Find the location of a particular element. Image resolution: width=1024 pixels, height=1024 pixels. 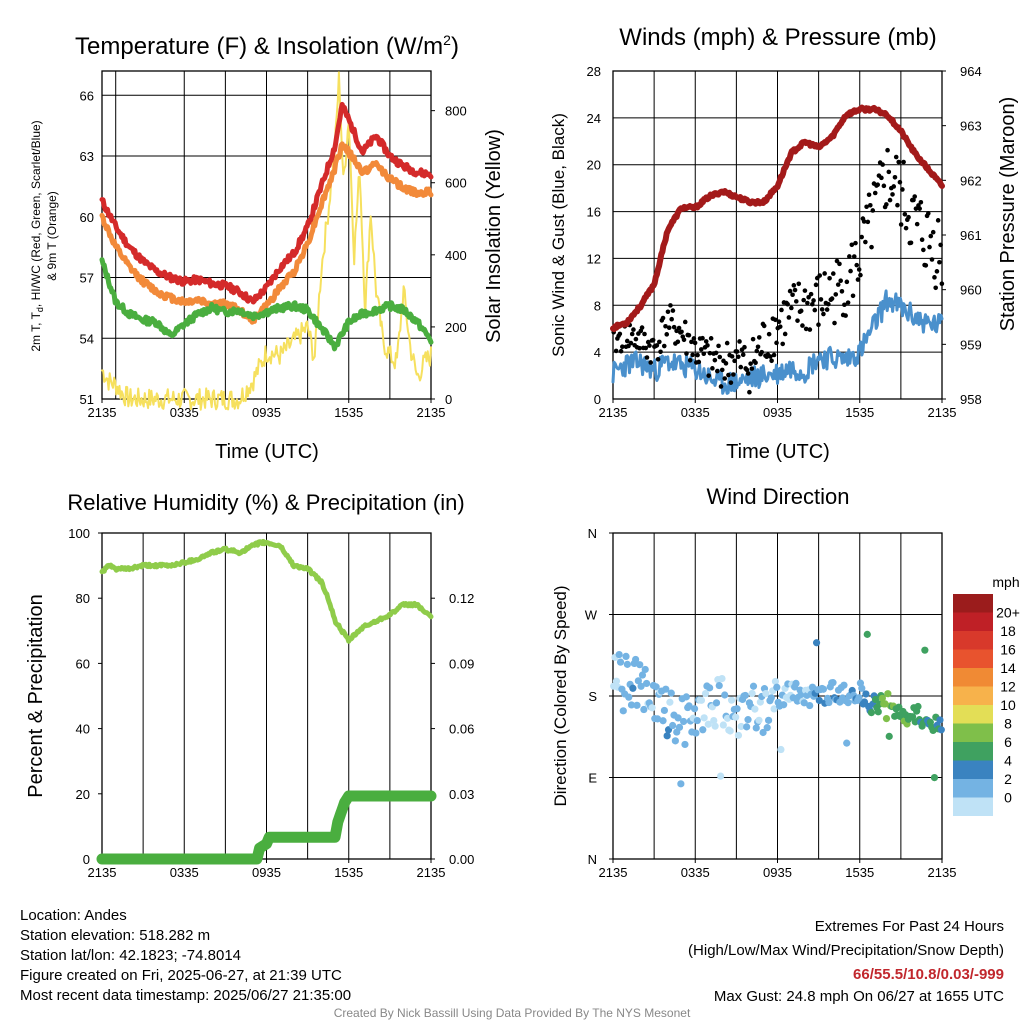

y2-tick-label: 964 is located at coordinates (971, 71).